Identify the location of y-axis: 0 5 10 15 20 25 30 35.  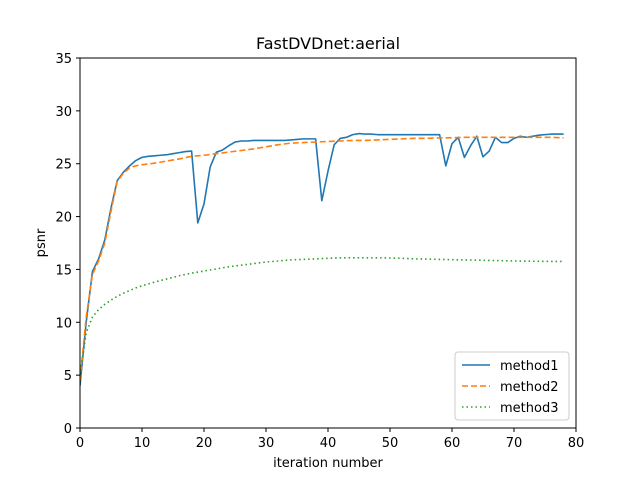
(67, 244).